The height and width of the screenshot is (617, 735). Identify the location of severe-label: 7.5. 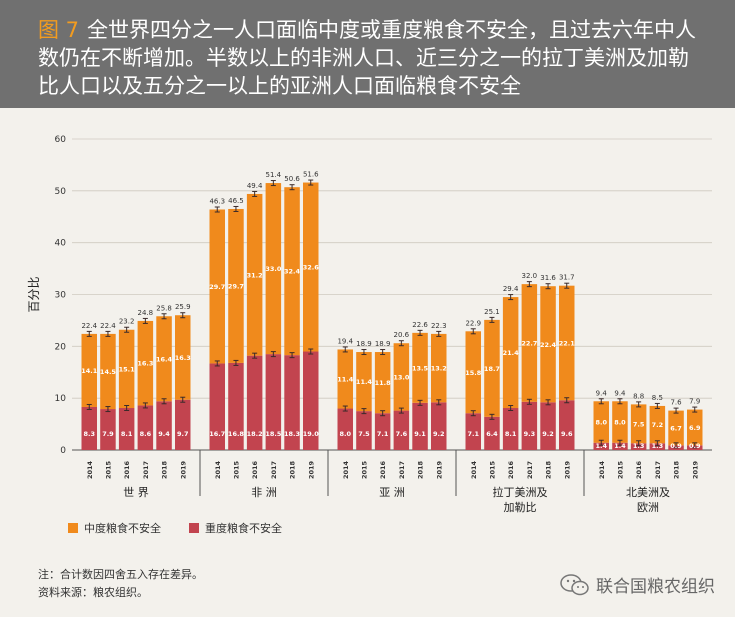
(364, 434).